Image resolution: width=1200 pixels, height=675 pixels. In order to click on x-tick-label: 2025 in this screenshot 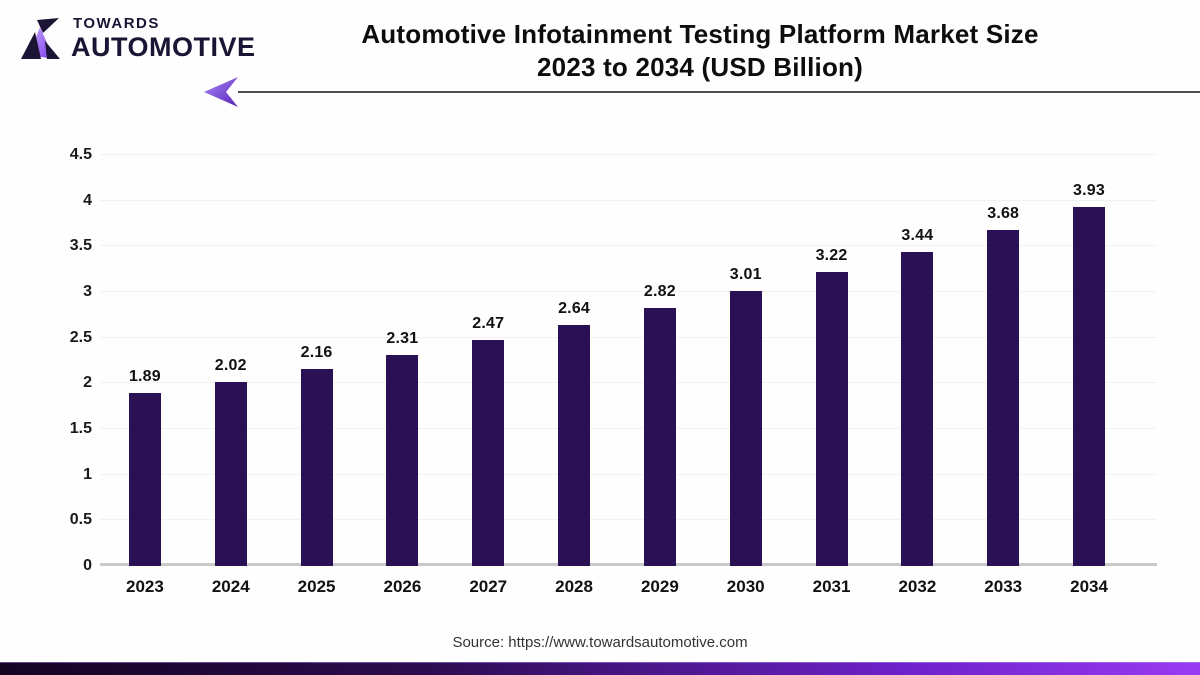, I will do `click(316, 586)`.